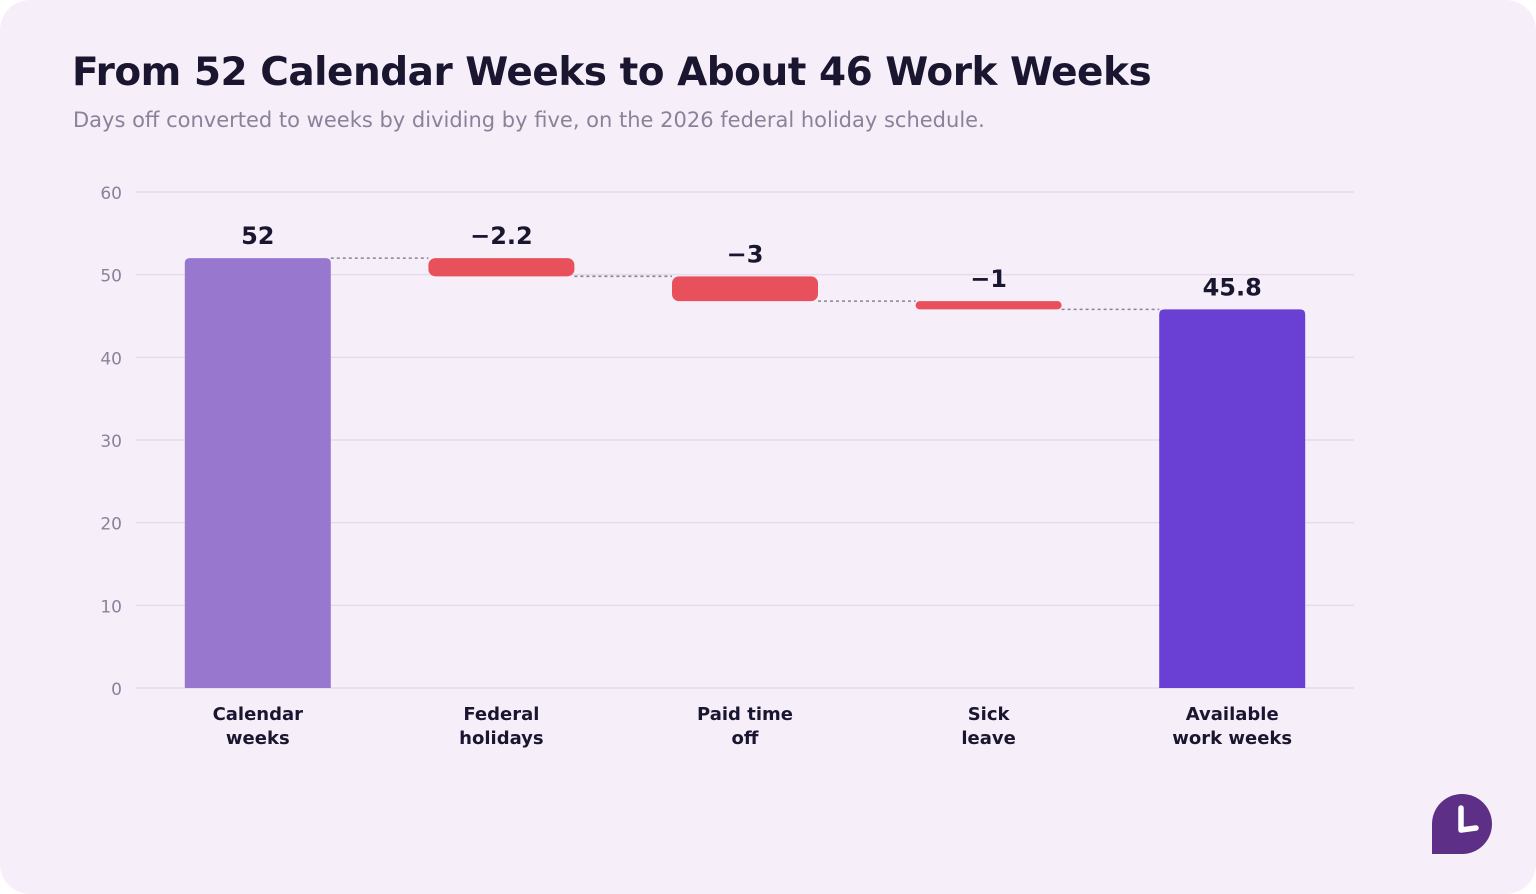 The width and height of the screenshot is (1536, 894). I want to click on data-label: 45.8, so click(1232, 287).